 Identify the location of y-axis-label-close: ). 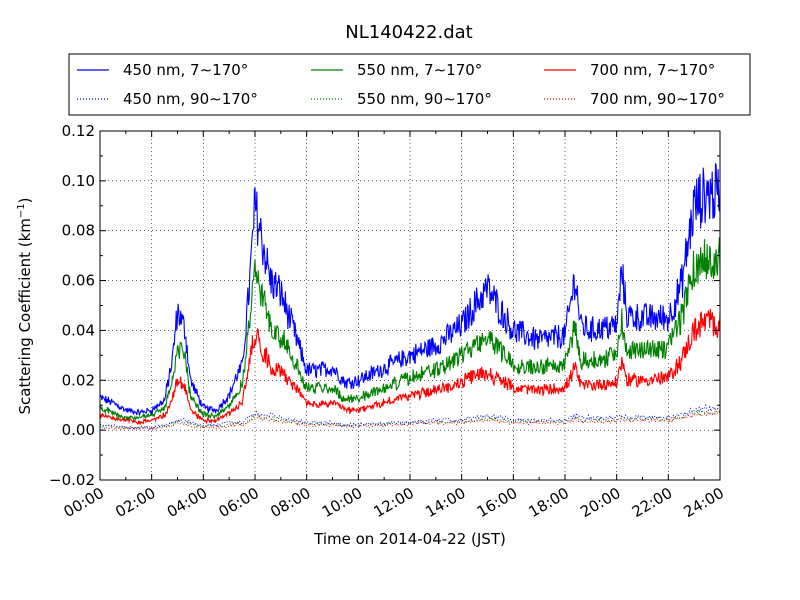
(25, 200).